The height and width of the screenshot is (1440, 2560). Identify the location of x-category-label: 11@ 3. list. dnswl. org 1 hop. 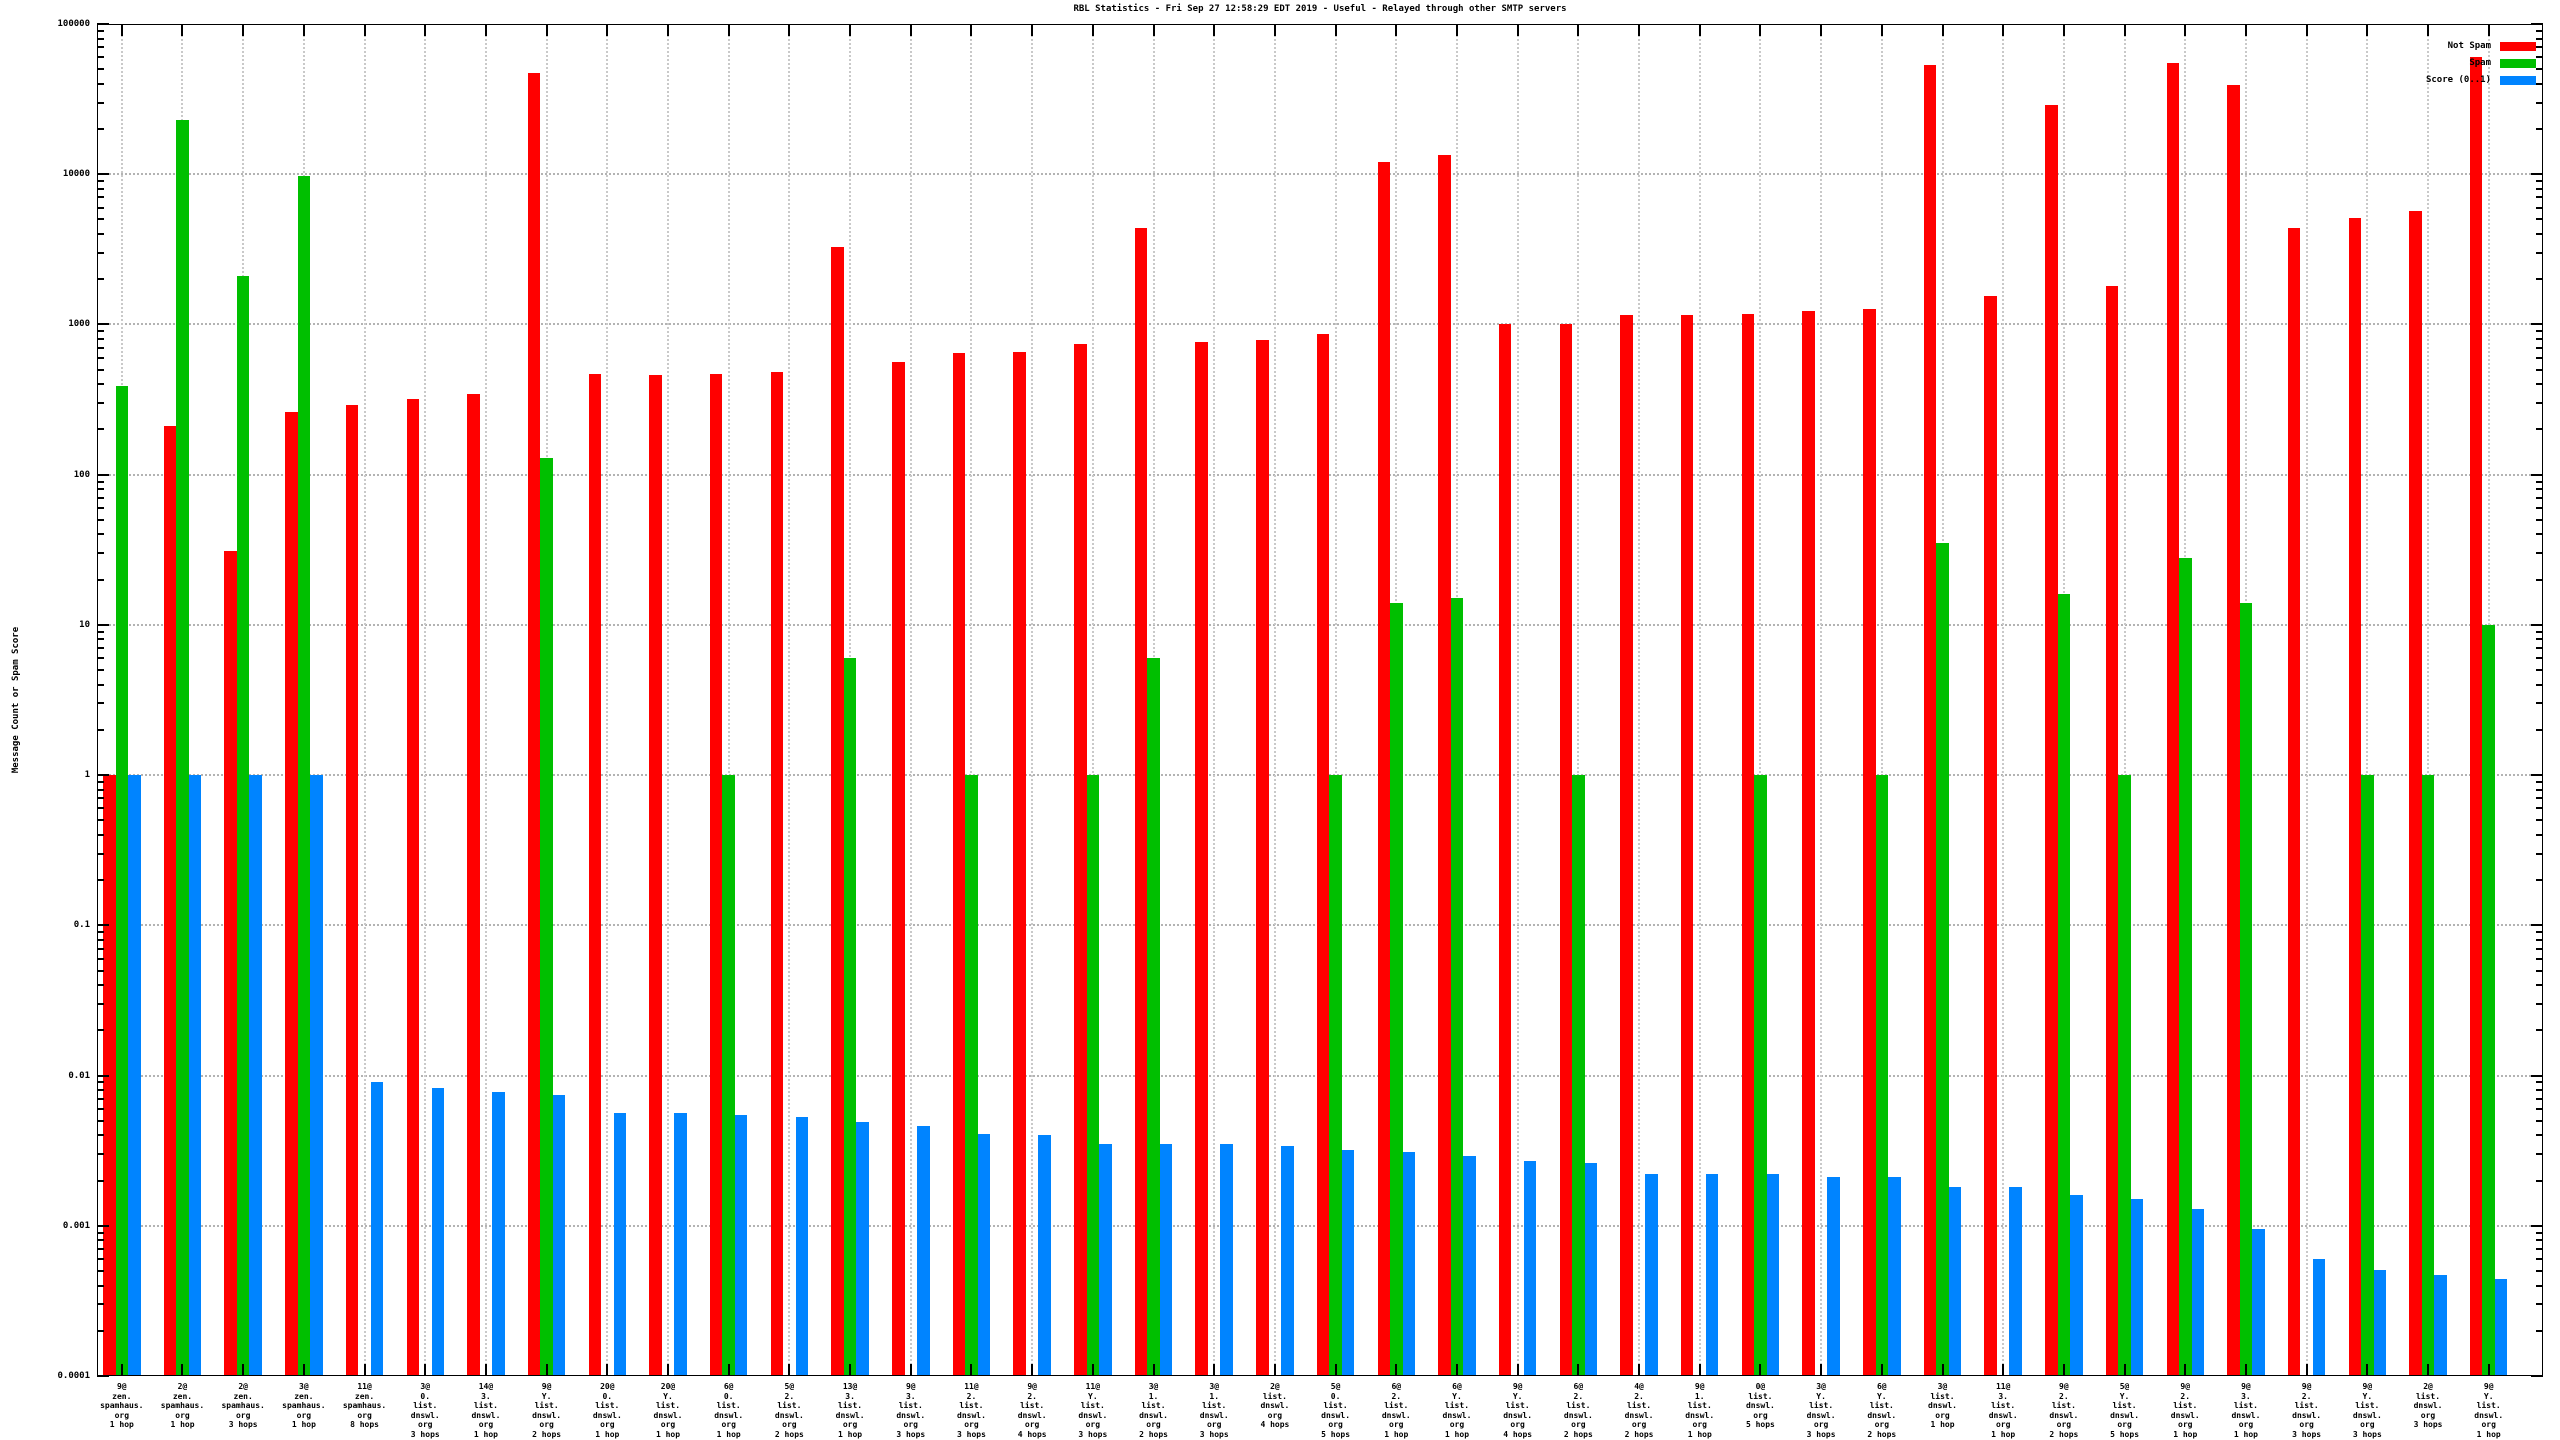
(2003, 1410).